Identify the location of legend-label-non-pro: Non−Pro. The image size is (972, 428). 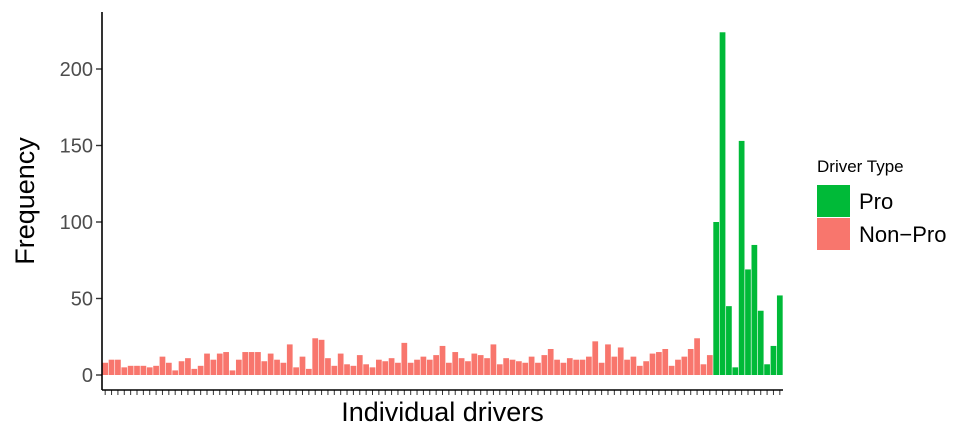
(902, 234).